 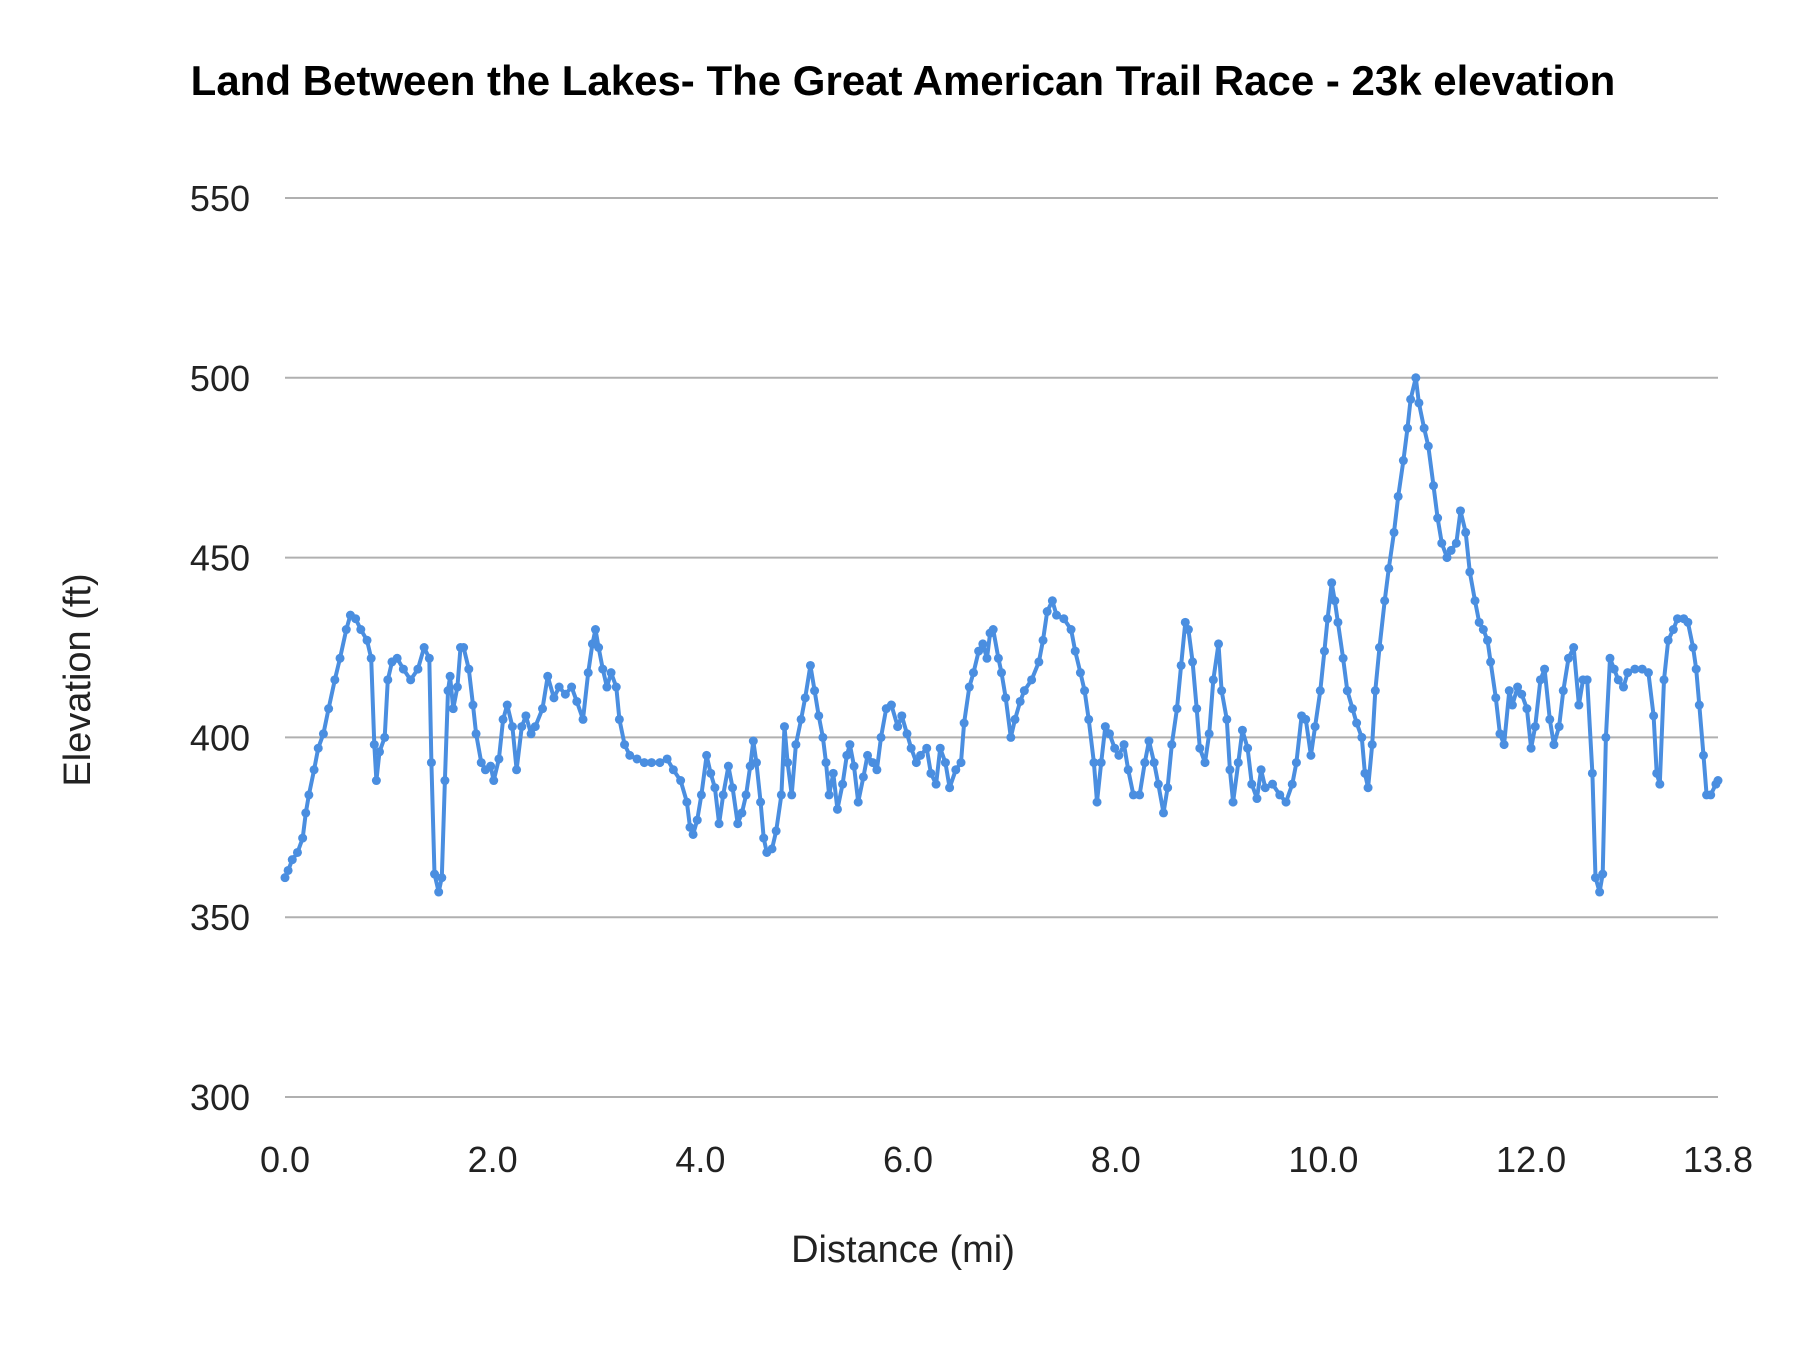 I want to click on x-tick-label: 12.0, so click(x=1531, y=1159).